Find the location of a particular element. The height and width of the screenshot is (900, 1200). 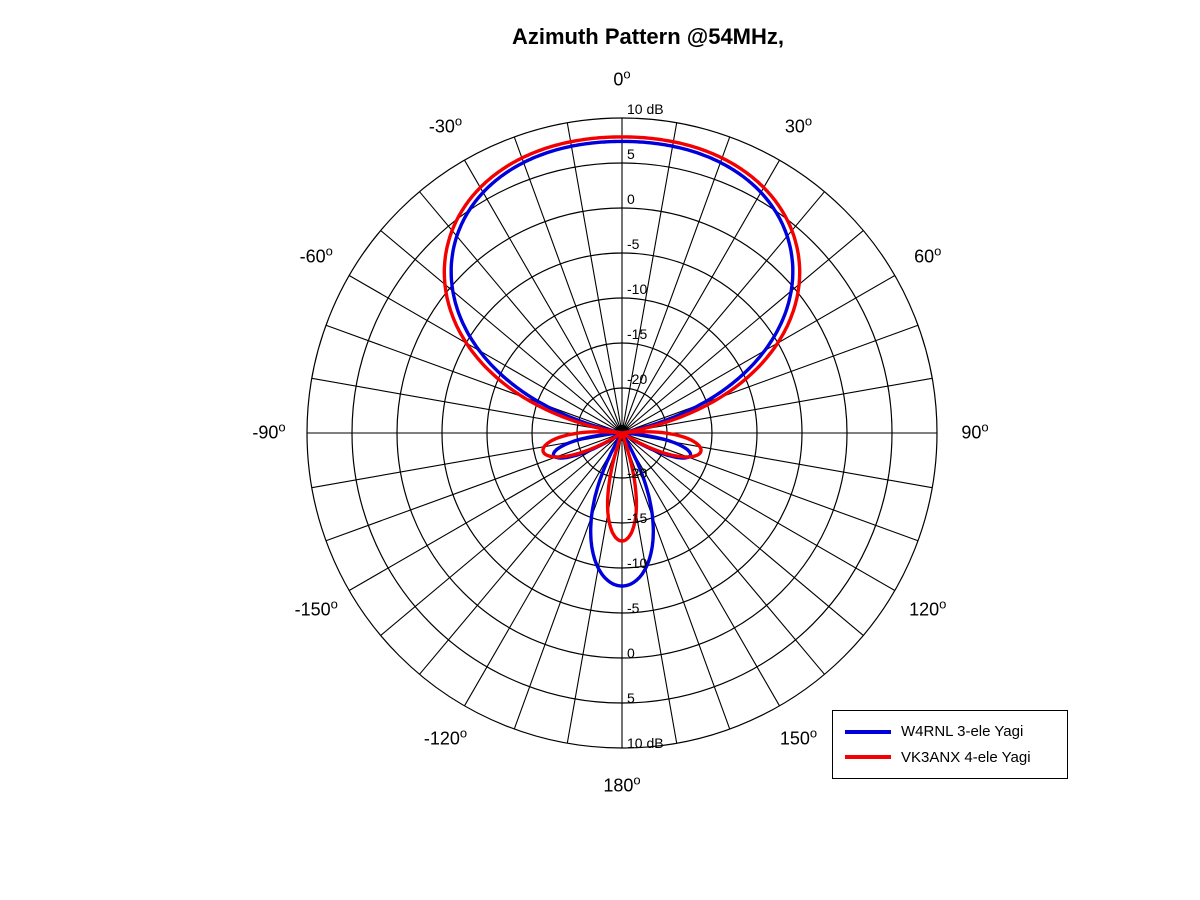

radial-label-bottom-0dB: 0 is located at coordinates (631, 653).